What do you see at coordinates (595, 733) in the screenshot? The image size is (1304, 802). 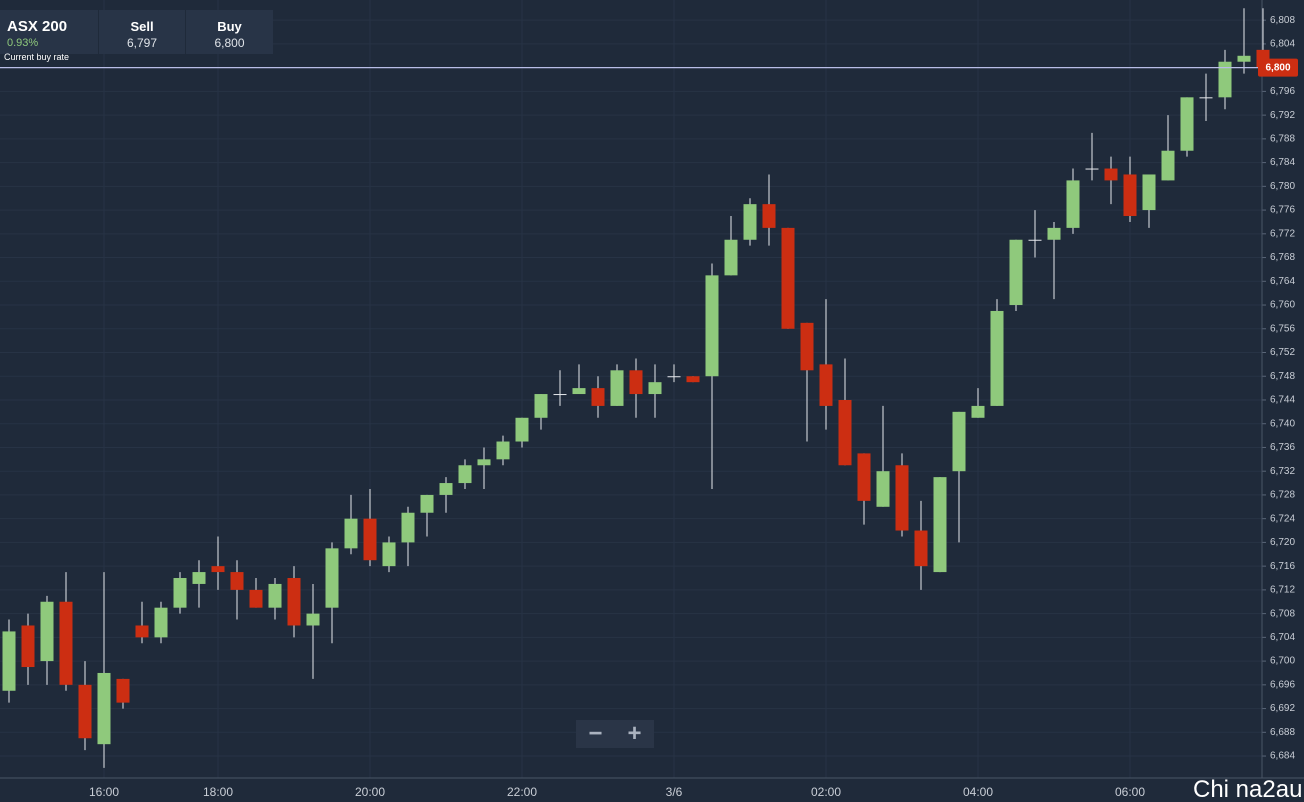 I see `zoom-out: −` at bounding box center [595, 733].